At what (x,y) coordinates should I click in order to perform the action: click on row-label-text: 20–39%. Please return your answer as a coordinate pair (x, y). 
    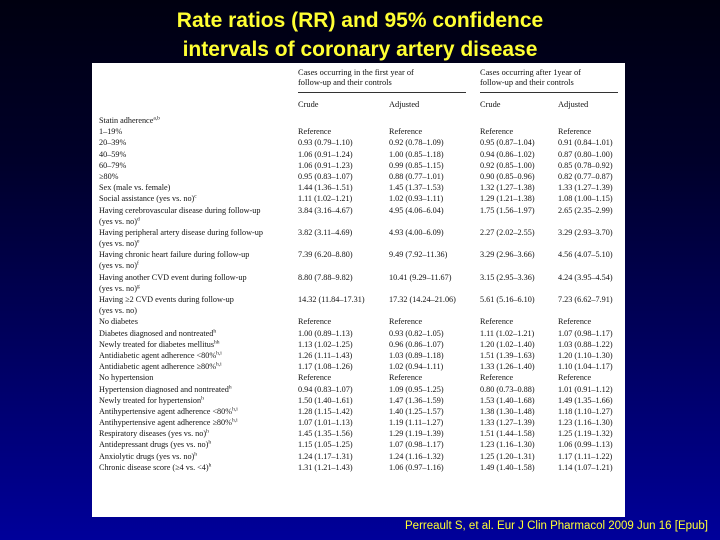
    Looking at the image, I should click on (113, 143).